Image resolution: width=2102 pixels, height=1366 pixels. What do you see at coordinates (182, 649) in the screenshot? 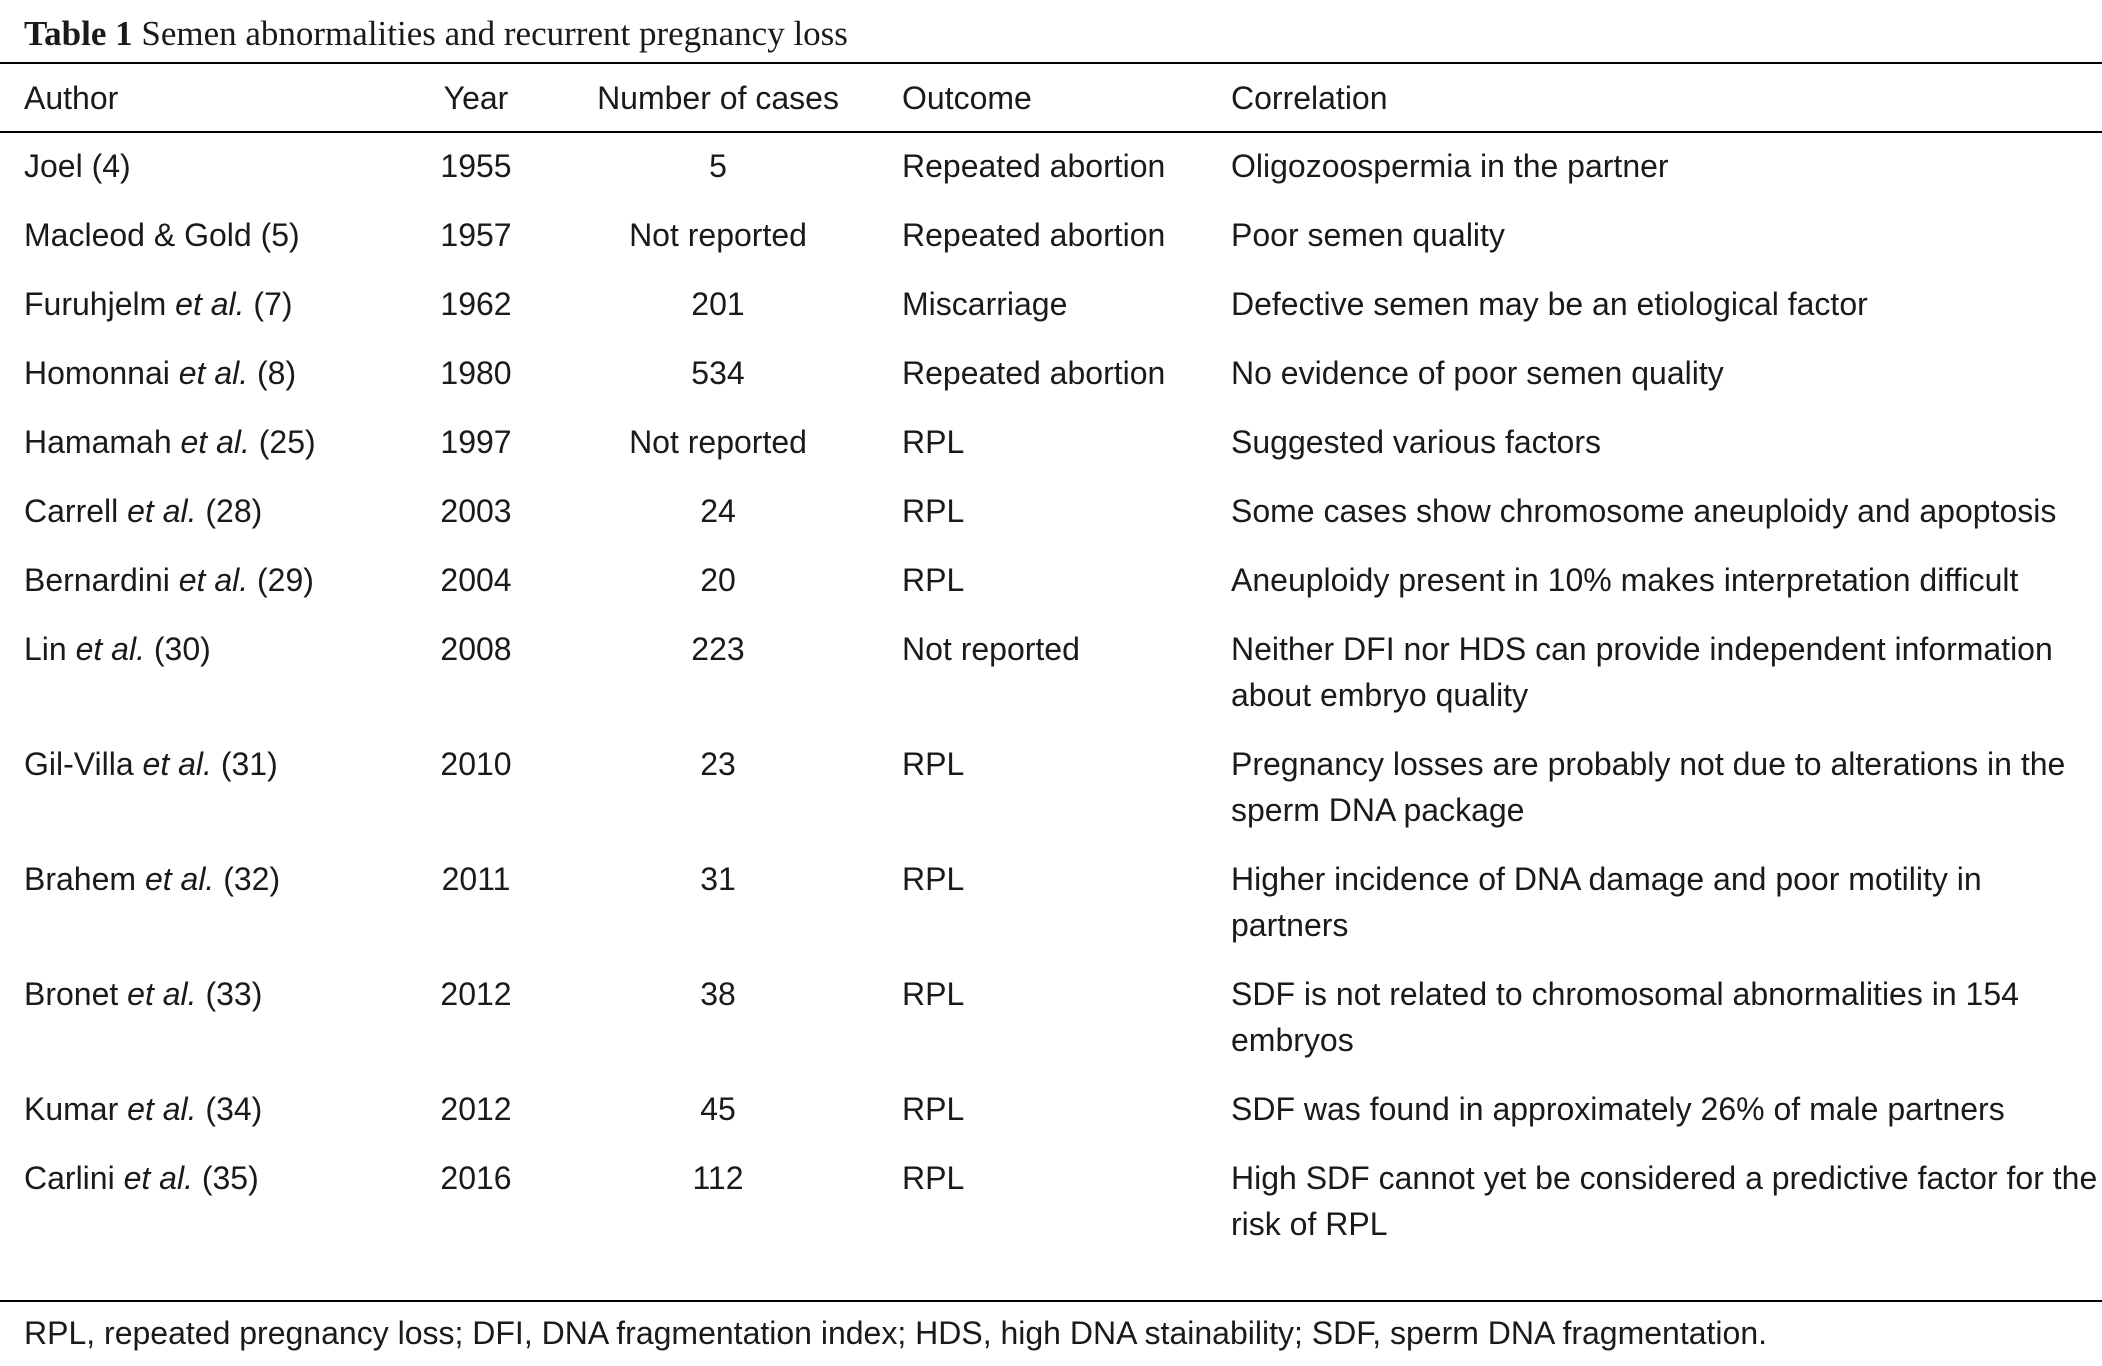
I see `author-ref: (30)` at bounding box center [182, 649].